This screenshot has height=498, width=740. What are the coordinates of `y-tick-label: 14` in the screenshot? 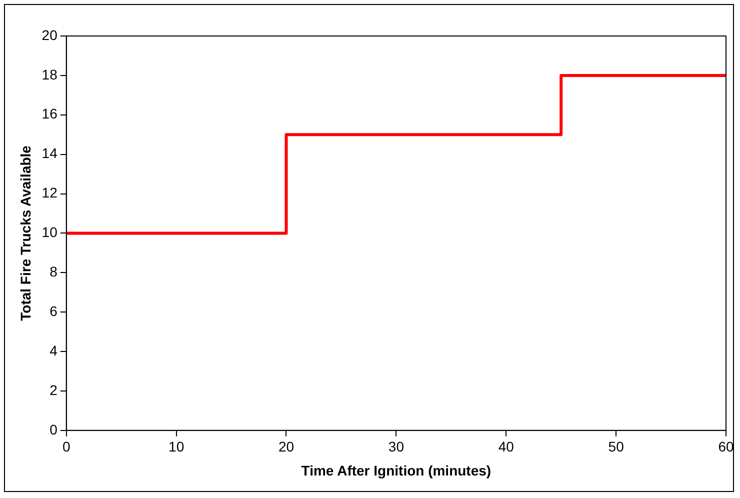 It's located at (50, 153).